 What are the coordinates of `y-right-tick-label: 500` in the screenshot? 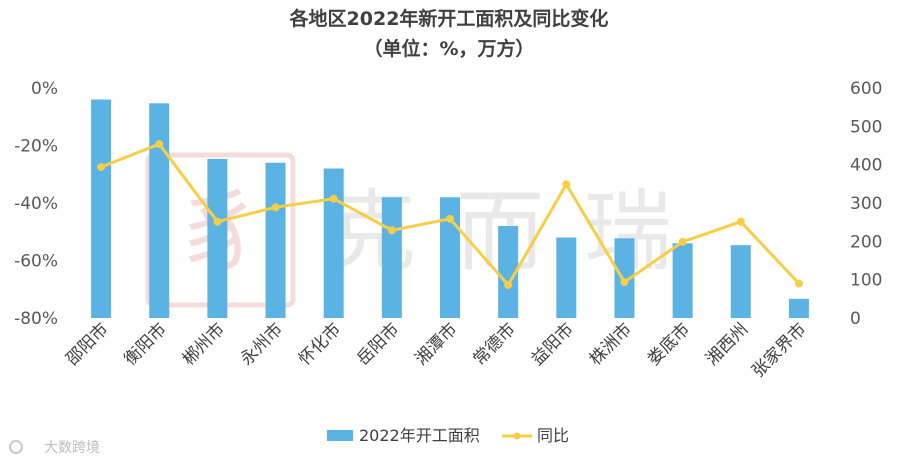 It's located at (866, 127).